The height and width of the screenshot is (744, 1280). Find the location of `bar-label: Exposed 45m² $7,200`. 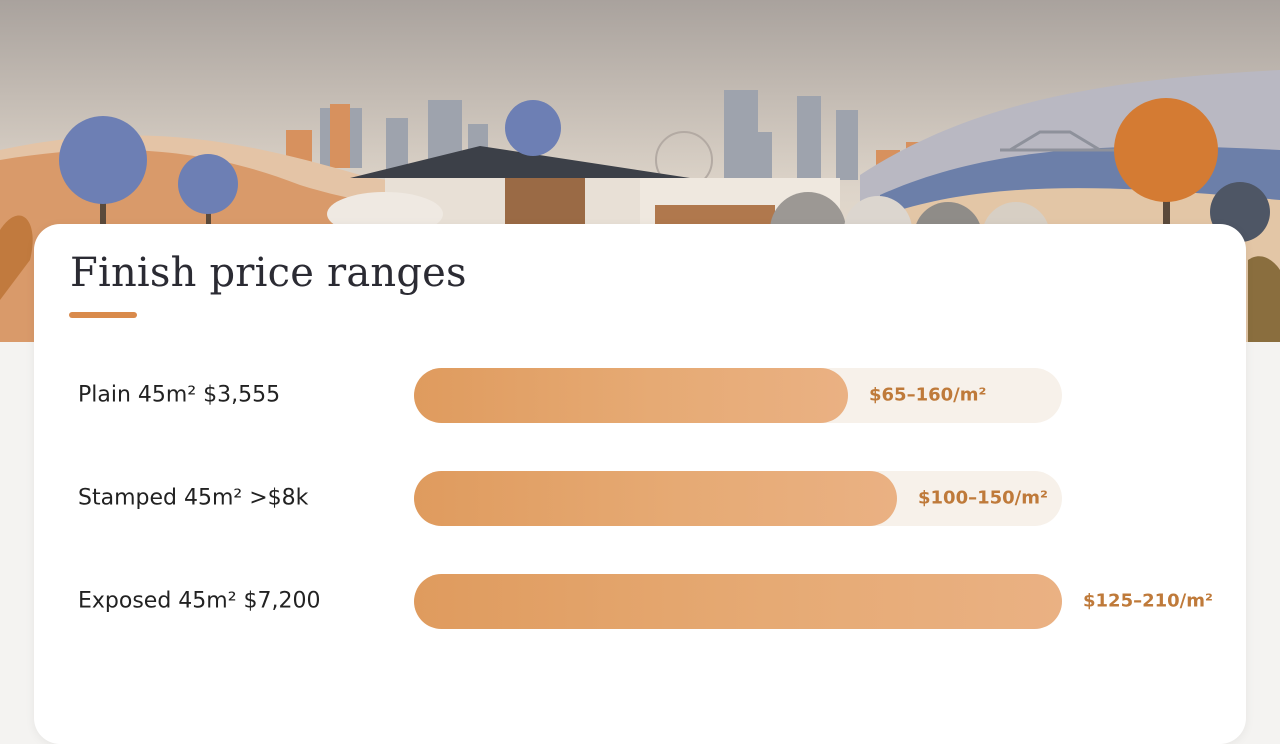

bar-label: Exposed 45m² $7,200 is located at coordinates (199, 601).